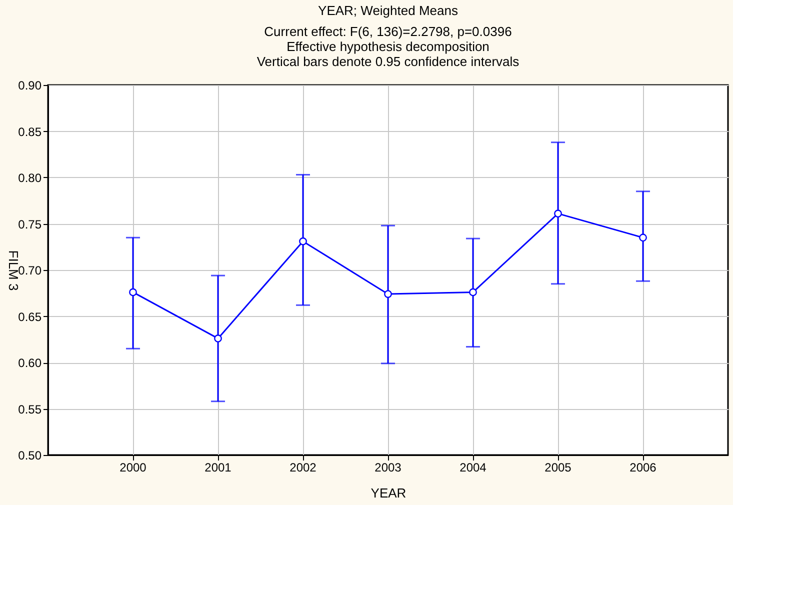 This screenshot has height=604, width=791. I want to click on y-tick-label: 0.85, so click(30, 131).